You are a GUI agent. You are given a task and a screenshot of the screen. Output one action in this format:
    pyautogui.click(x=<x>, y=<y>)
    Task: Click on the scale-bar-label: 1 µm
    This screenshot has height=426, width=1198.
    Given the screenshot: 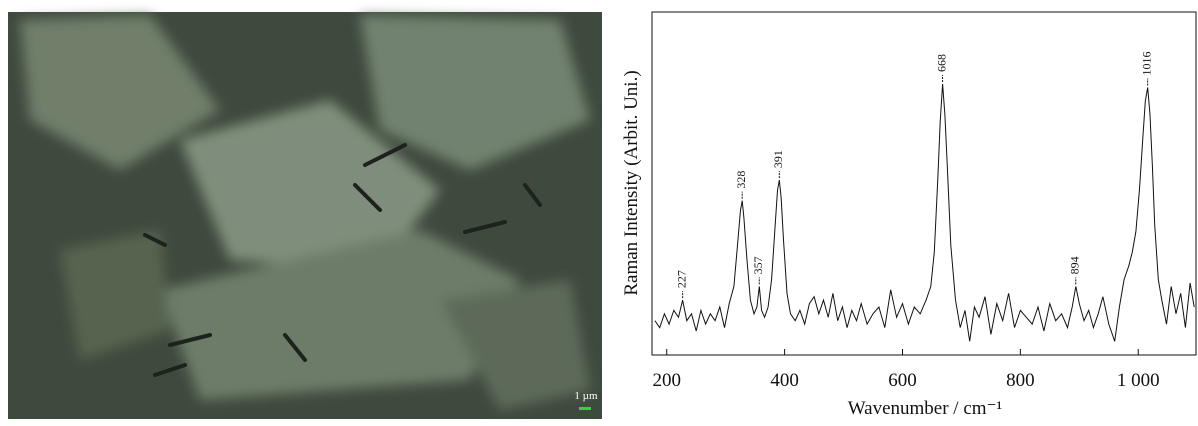 What is the action you would take?
    pyautogui.click(x=586, y=396)
    